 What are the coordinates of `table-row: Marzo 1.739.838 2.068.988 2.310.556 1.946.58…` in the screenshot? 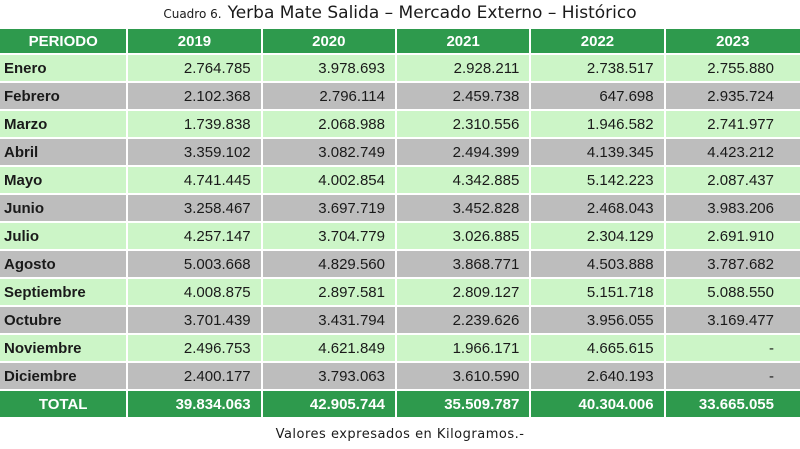 It's located at (400, 124).